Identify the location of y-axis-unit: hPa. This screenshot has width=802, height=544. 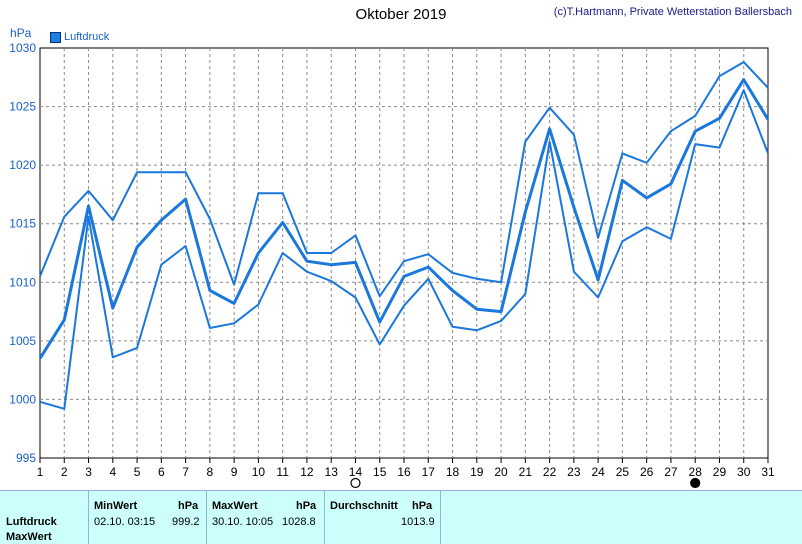
(21, 33).